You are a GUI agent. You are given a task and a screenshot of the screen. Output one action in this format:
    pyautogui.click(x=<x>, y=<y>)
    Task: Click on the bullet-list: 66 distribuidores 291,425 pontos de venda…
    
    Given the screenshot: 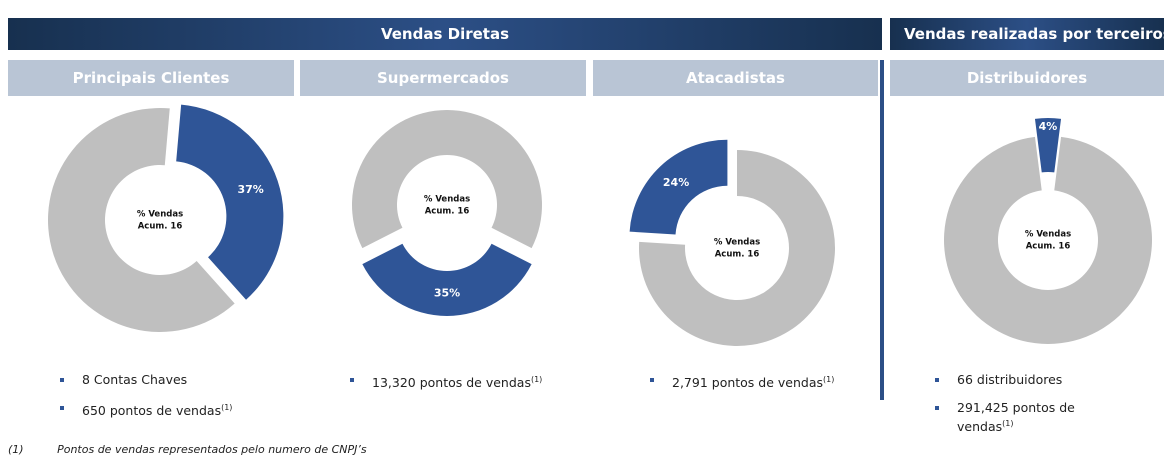 What is the action you would take?
    pyautogui.click(x=1020, y=409)
    